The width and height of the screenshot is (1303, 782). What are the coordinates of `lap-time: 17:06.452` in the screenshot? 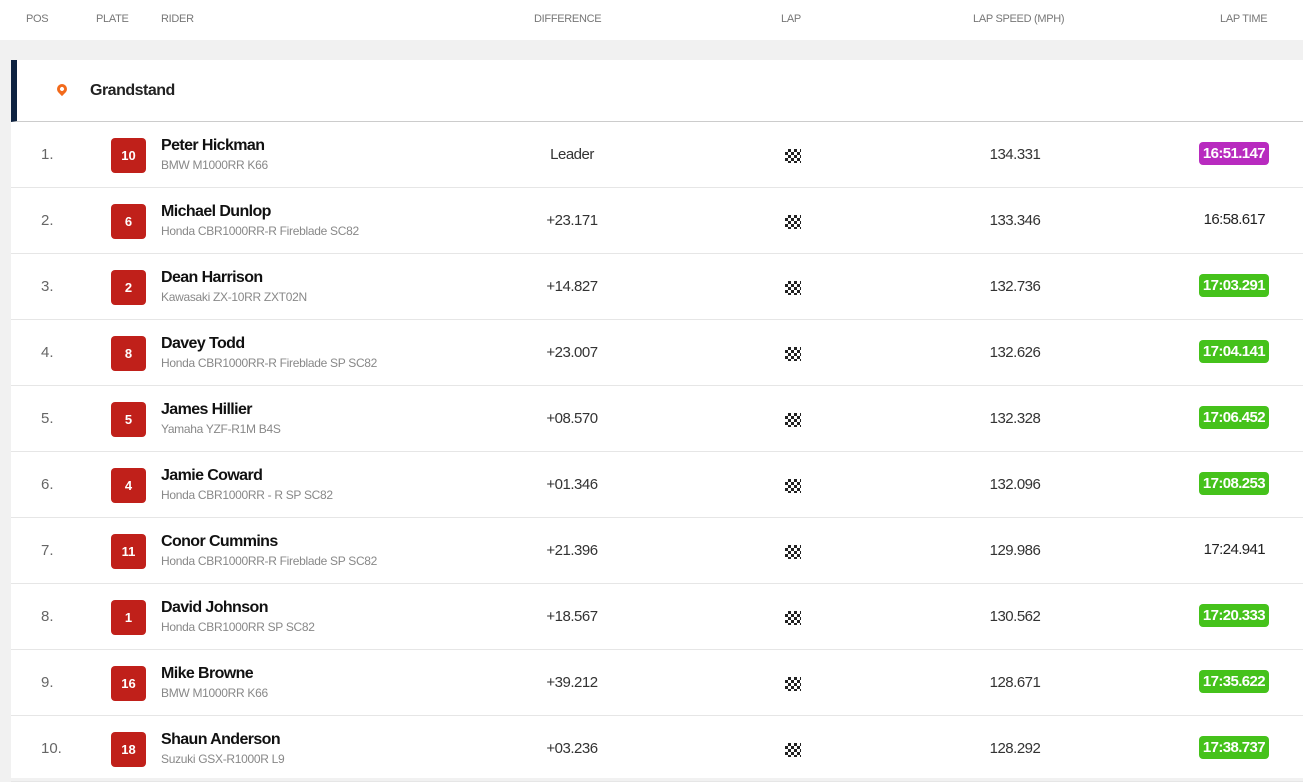 It's located at (1233, 417).